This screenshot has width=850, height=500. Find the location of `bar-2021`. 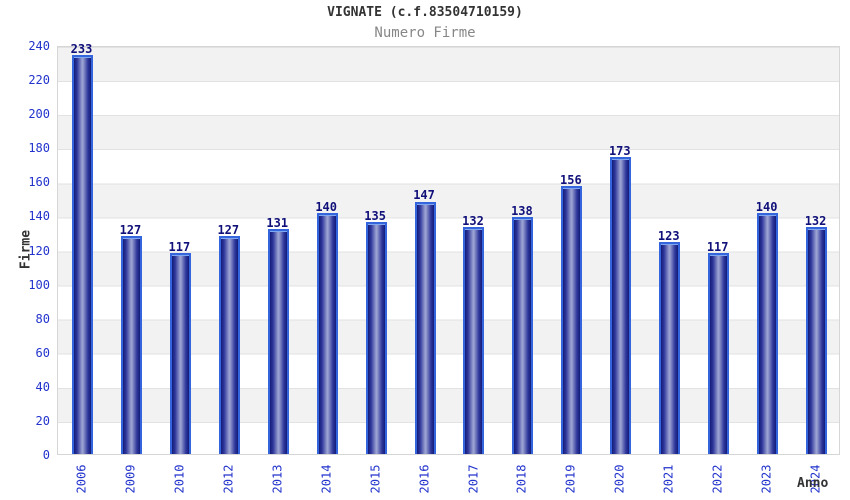

bar-2021 is located at coordinates (670, 348).